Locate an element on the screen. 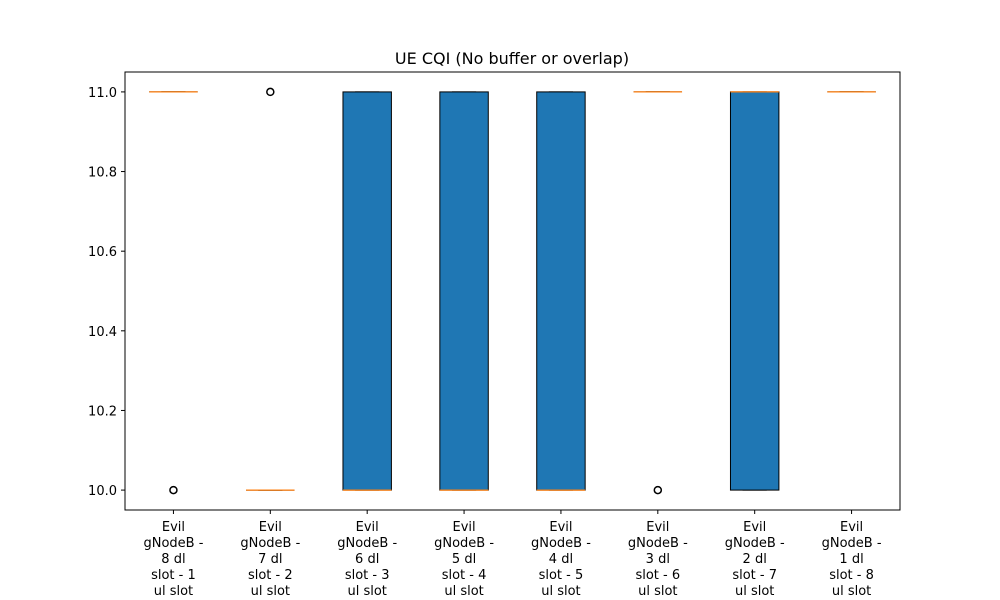 This screenshot has width=1000, height=600. x-tick-label: Evil gNodeB -5 dl slot - 4 ul slot is located at coordinates (464, 559).